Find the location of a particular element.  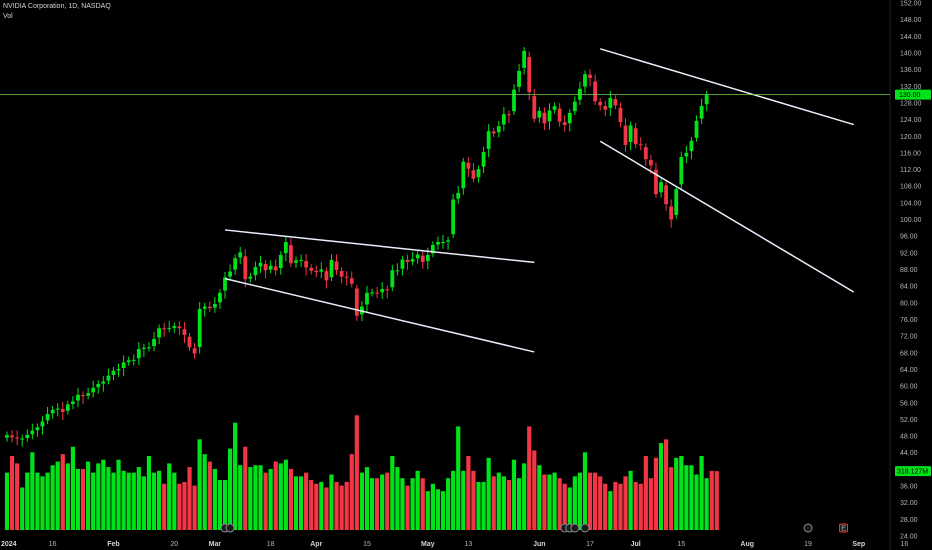

dividend-icon-circle is located at coordinates (585, 528).